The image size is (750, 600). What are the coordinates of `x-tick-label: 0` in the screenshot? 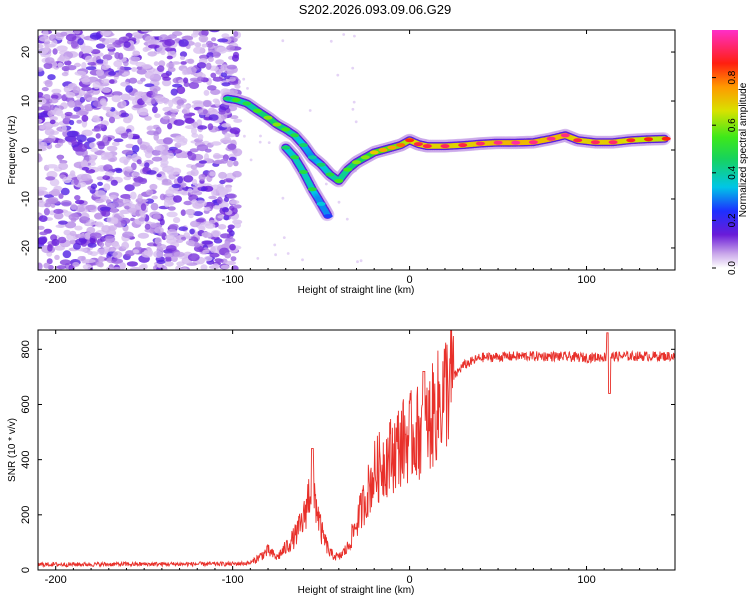 It's located at (410, 280).